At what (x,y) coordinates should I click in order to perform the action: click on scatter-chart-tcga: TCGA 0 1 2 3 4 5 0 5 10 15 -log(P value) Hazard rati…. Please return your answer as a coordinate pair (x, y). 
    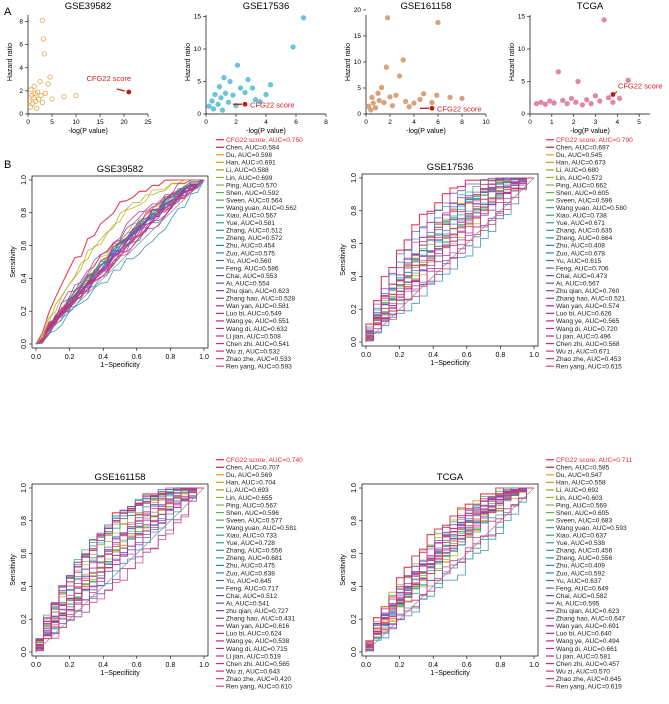
    Looking at the image, I should click on (586, 68).